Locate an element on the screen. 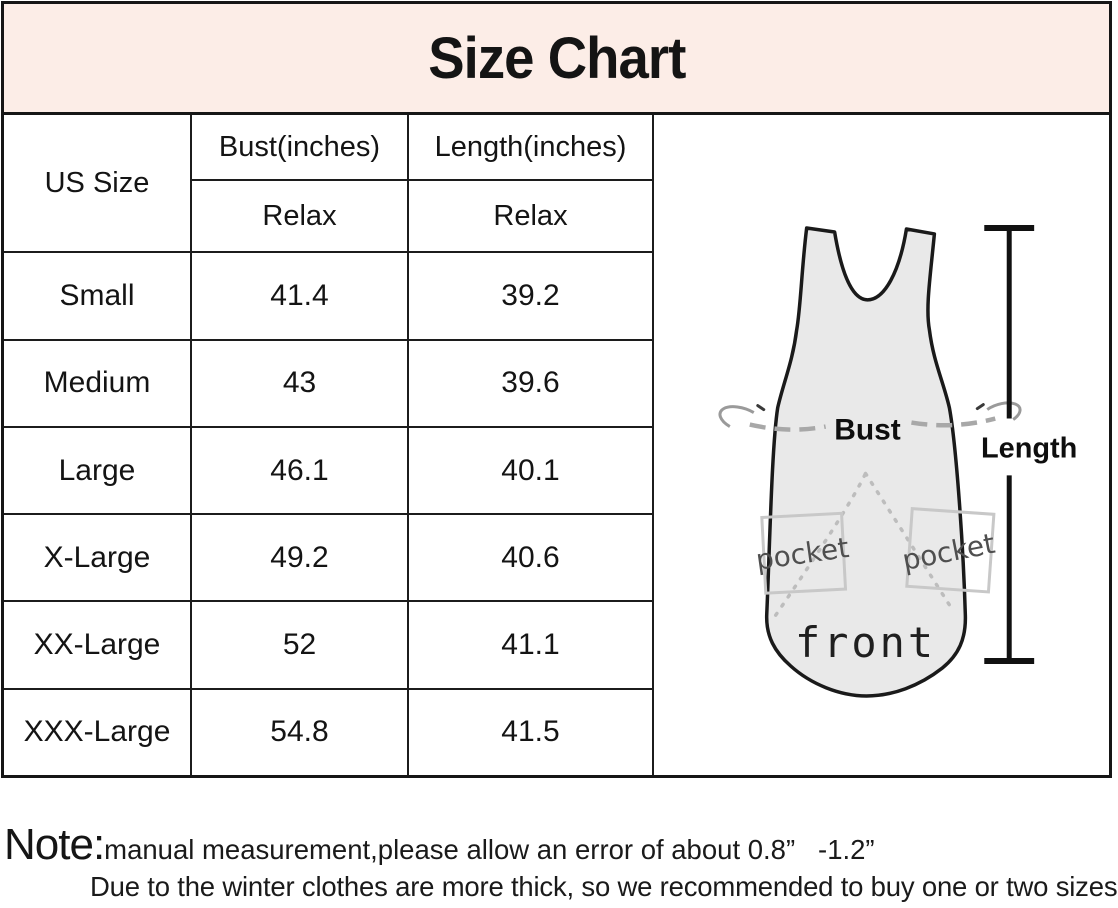  cell-bust: 54.8 is located at coordinates (299, 731).